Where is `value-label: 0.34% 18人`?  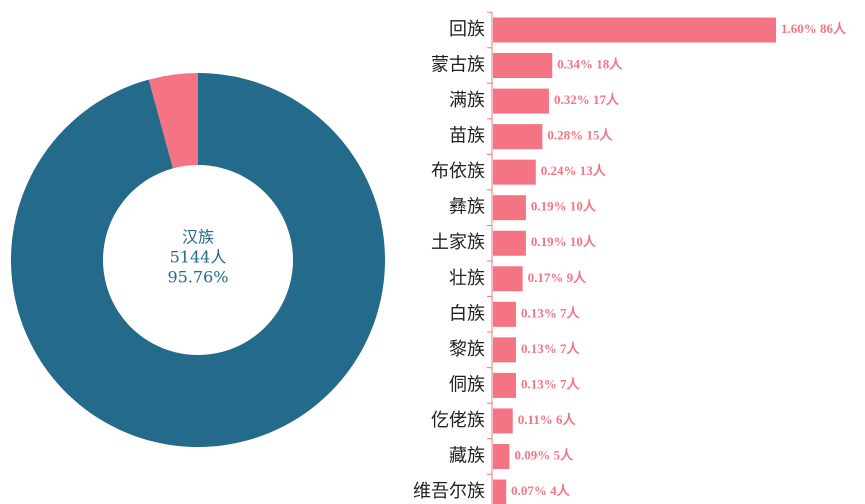 value-label: 0.34% 18人 is located at coordinates (590, 64).